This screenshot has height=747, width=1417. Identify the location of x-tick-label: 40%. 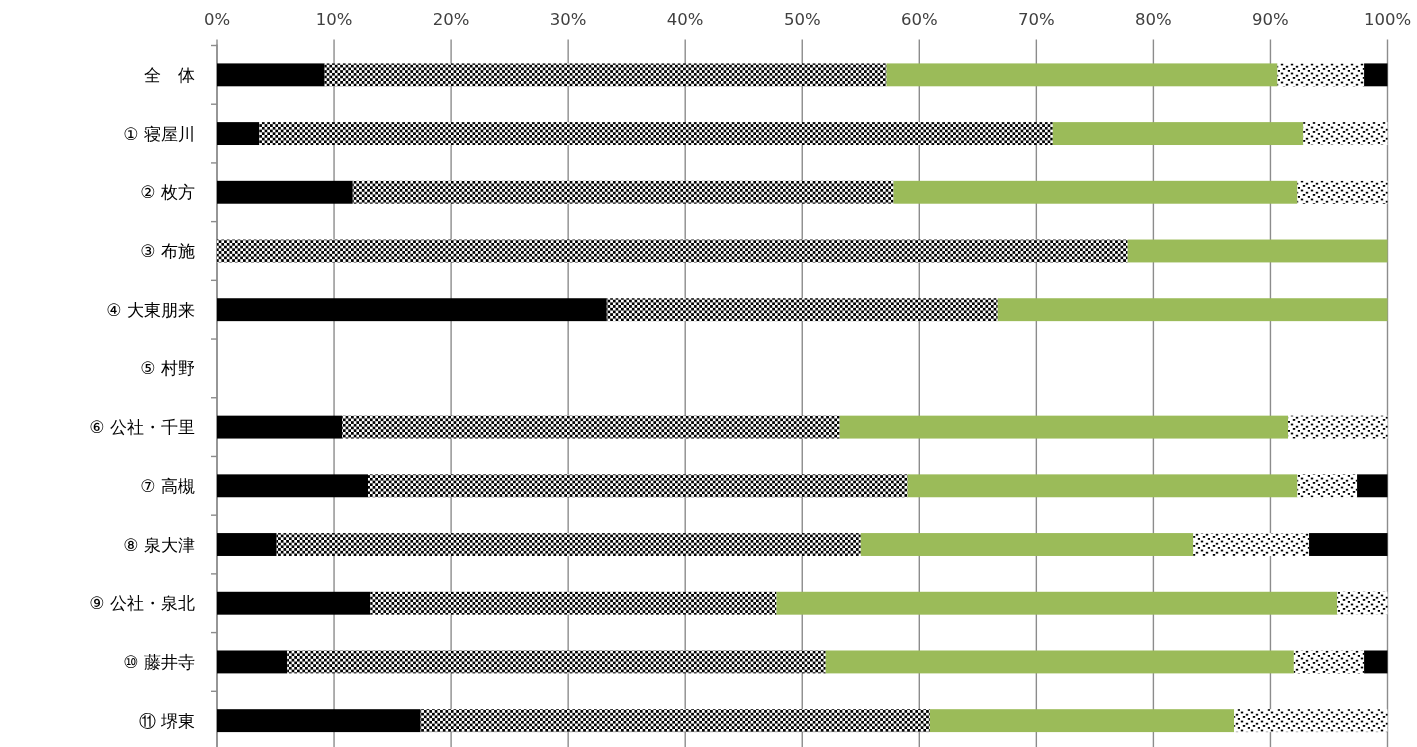
(685, 19).